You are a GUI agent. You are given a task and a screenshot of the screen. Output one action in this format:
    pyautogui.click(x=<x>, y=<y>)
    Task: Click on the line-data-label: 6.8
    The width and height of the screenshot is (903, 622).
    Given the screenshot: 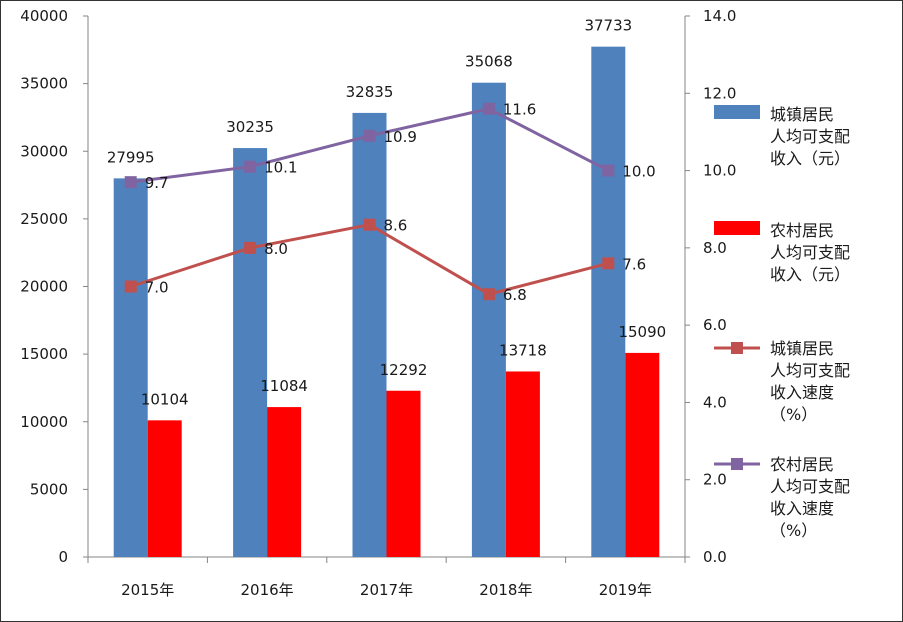 What is the action you would take?
    pyautogui.click(x=515, y=295)
    